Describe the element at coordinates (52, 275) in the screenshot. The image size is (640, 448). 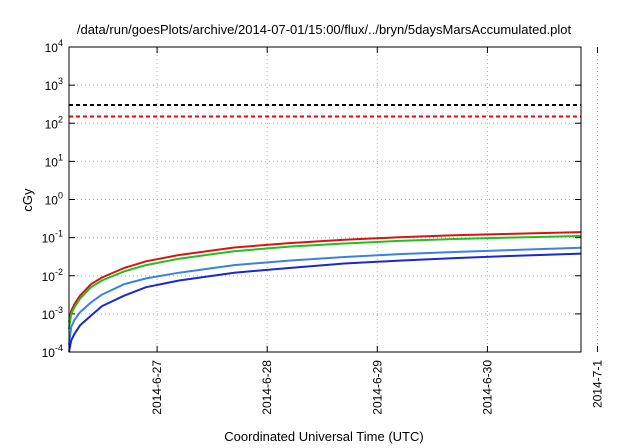
I see `y-tick-label: 10⁻²` at that location.